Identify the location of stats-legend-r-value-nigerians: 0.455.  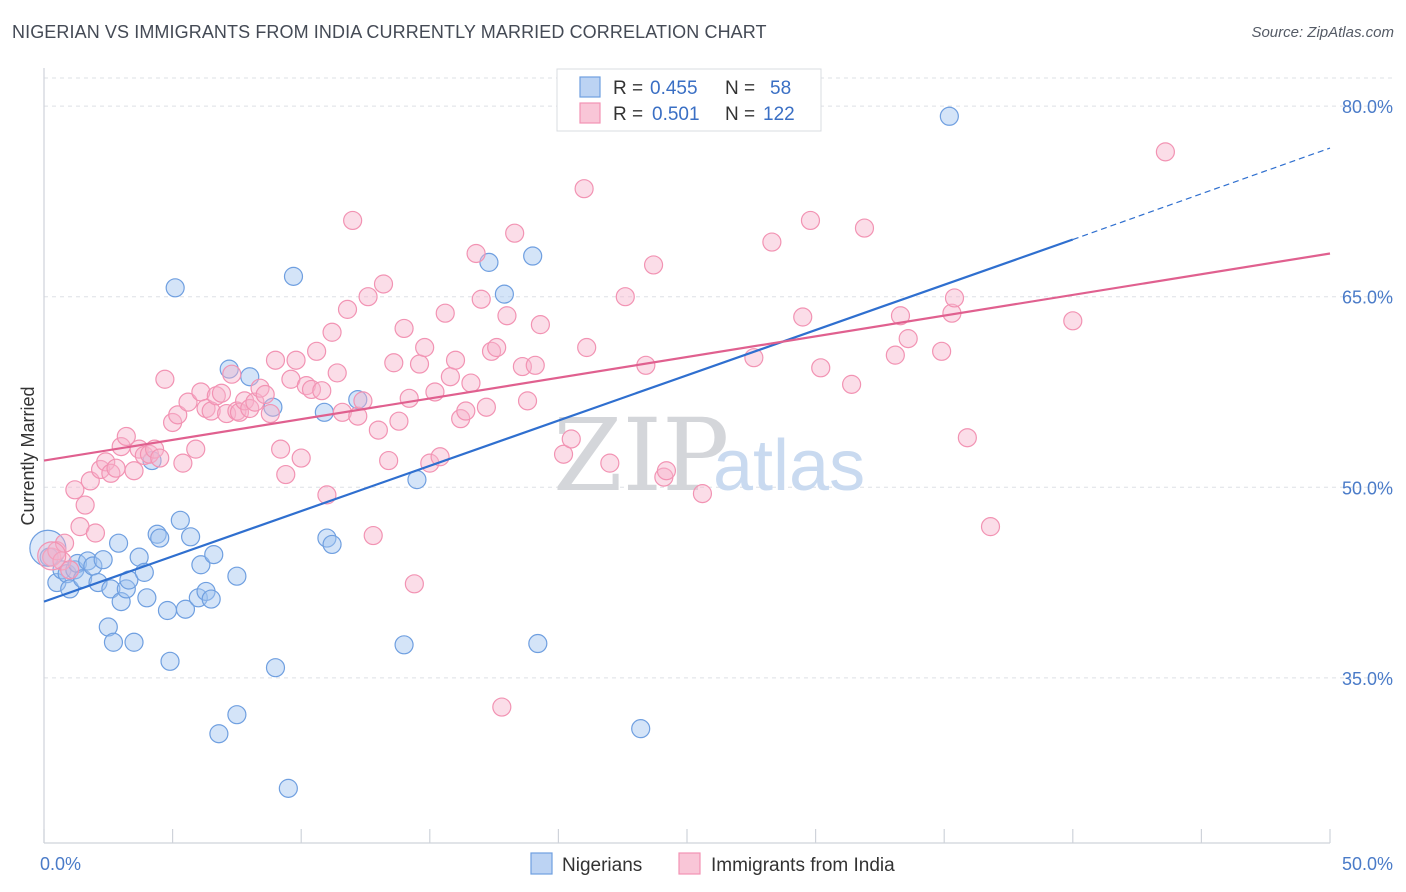
(674, 88).